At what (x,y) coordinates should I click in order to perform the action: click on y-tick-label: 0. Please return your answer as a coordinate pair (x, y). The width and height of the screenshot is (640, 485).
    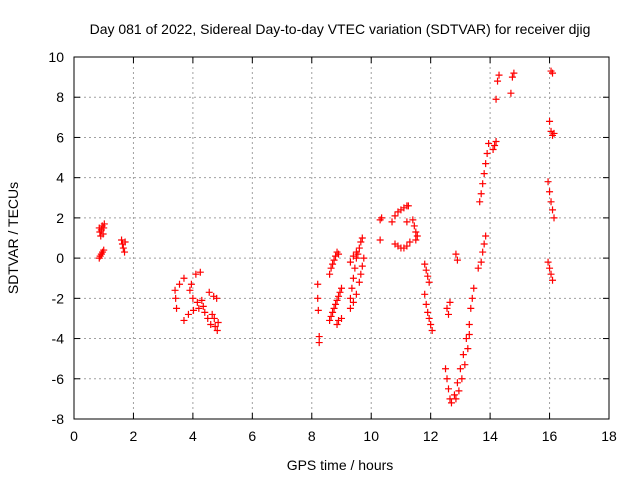
    Looking at the image, I should click on (60, 258).